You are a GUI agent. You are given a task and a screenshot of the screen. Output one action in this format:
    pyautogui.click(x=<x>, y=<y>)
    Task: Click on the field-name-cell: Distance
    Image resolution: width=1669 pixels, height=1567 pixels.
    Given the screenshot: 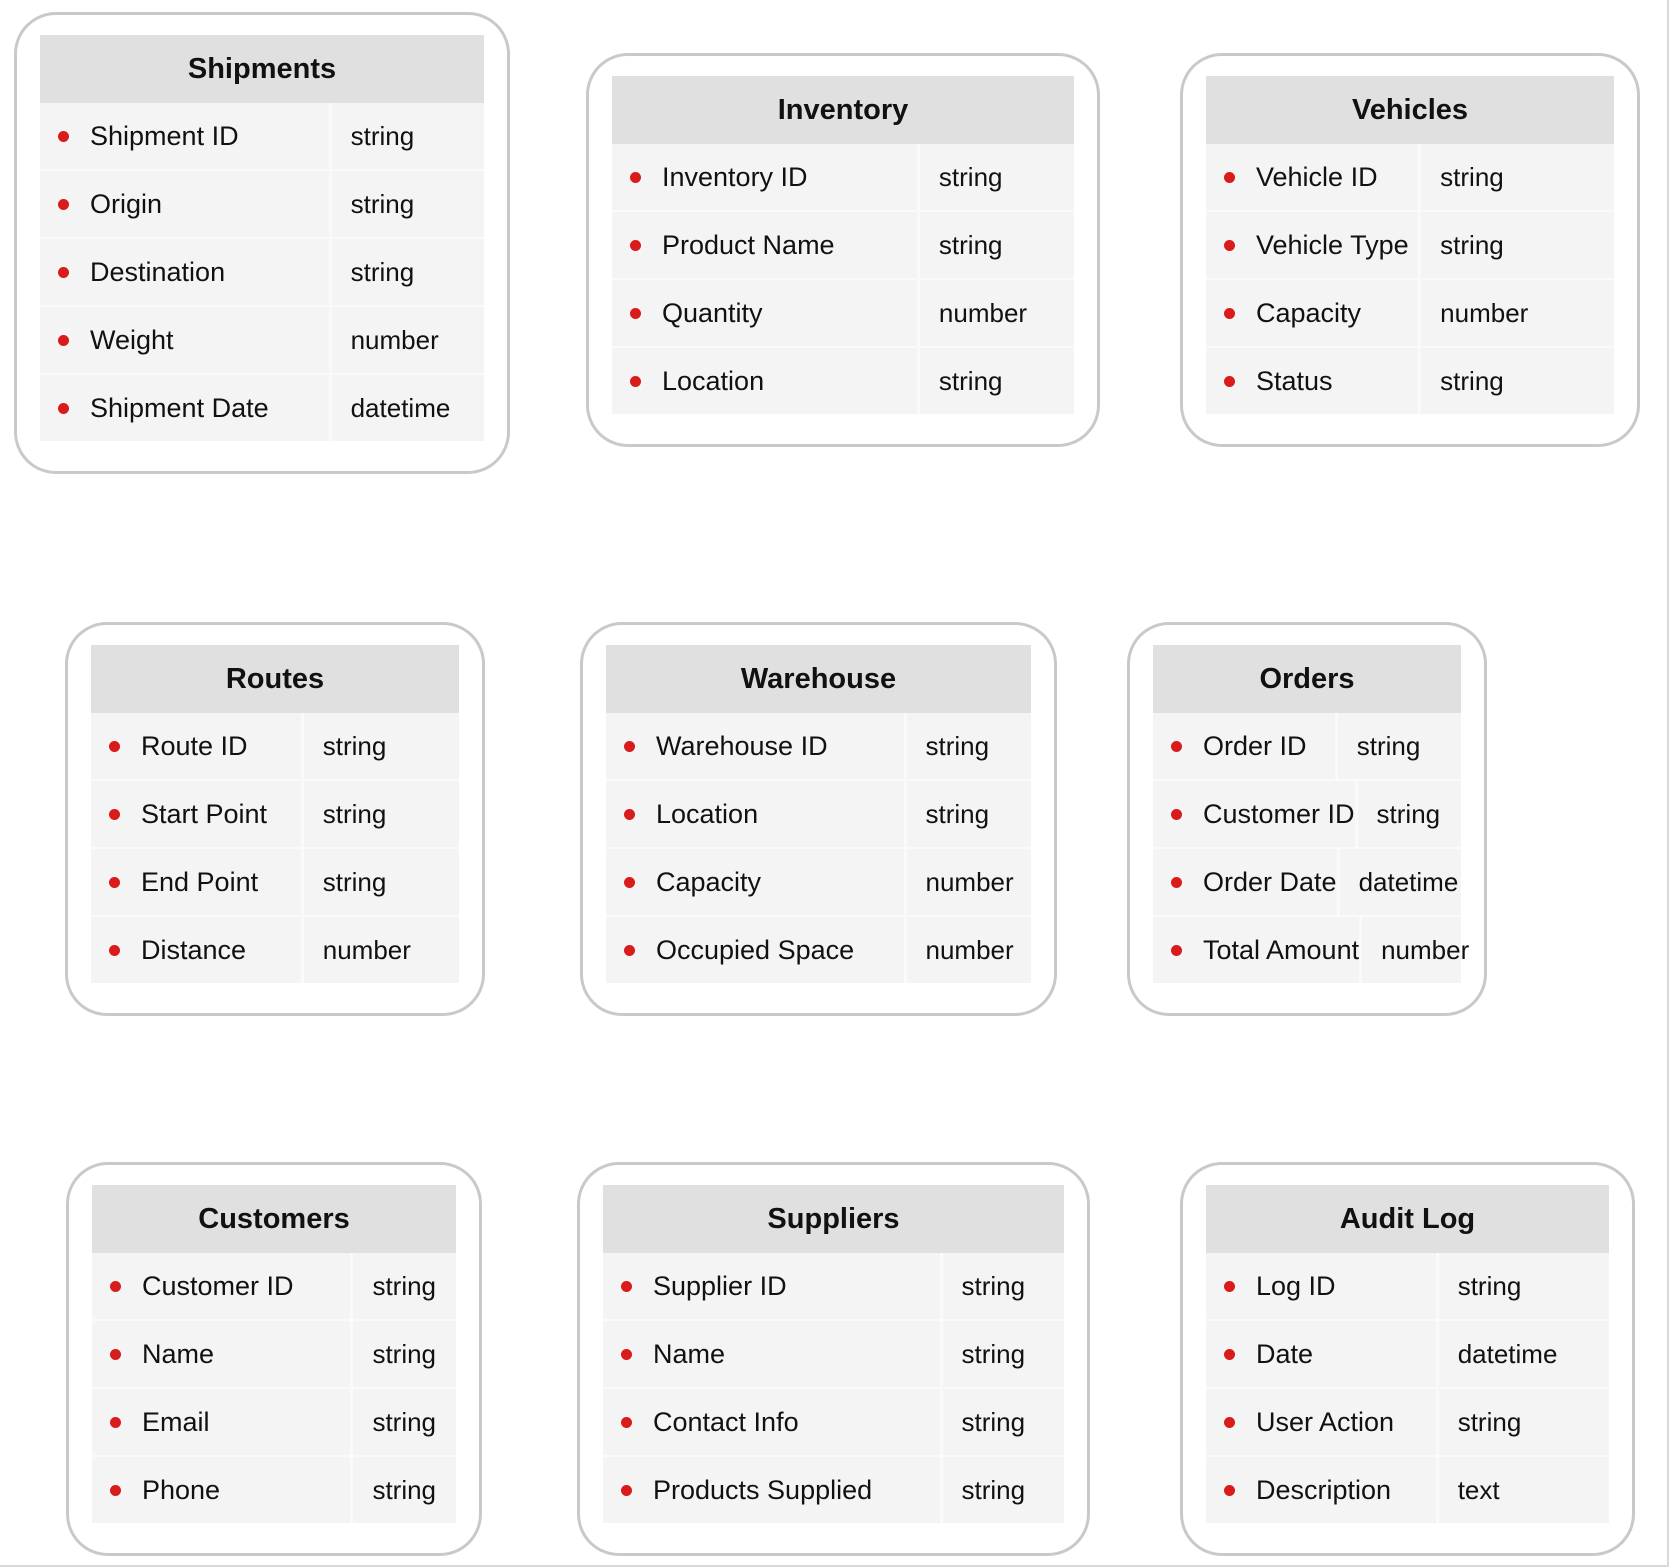 What is the action you would take?
    pyautogui.click(x=196, y=950)
    